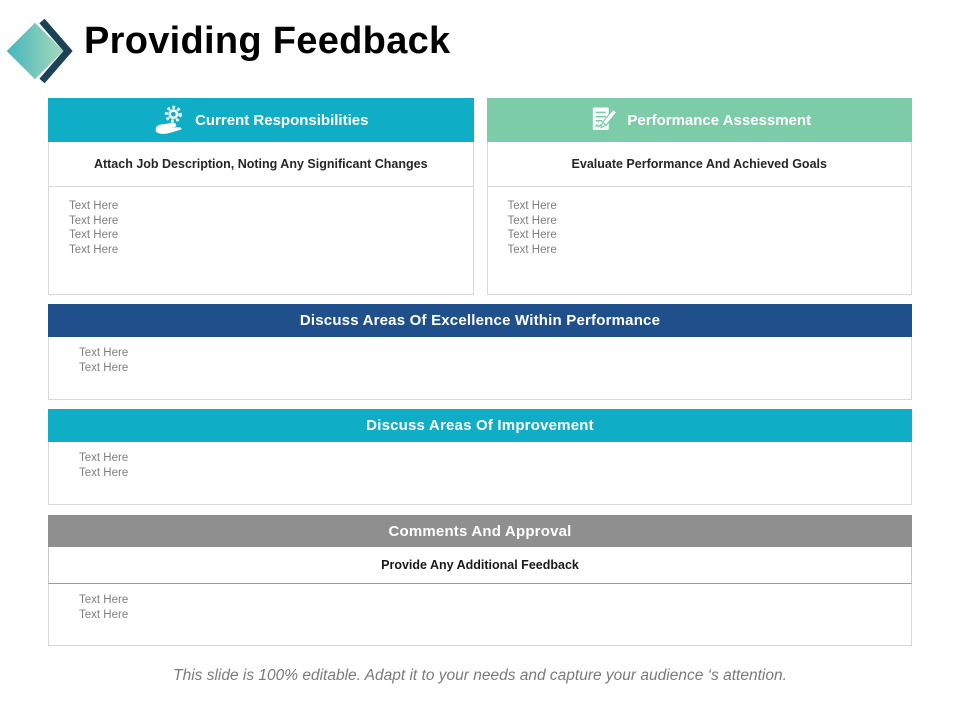 Image resolution: width=960 pixels, height=720 pixels. Describe the element at coordinates (719, 120) in the screenshot. I see `performance-assessment-title: Performance Assessment` at that location.